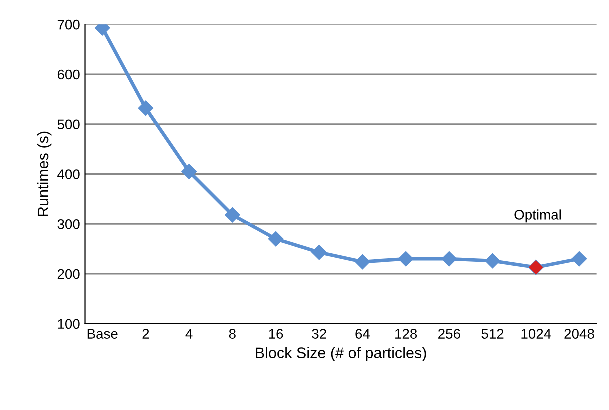 This screenshot has width=609, height=410. Describe the element at coordinates (276, 334) in the screenshot. I see `x-tick-label: 16` at that location.